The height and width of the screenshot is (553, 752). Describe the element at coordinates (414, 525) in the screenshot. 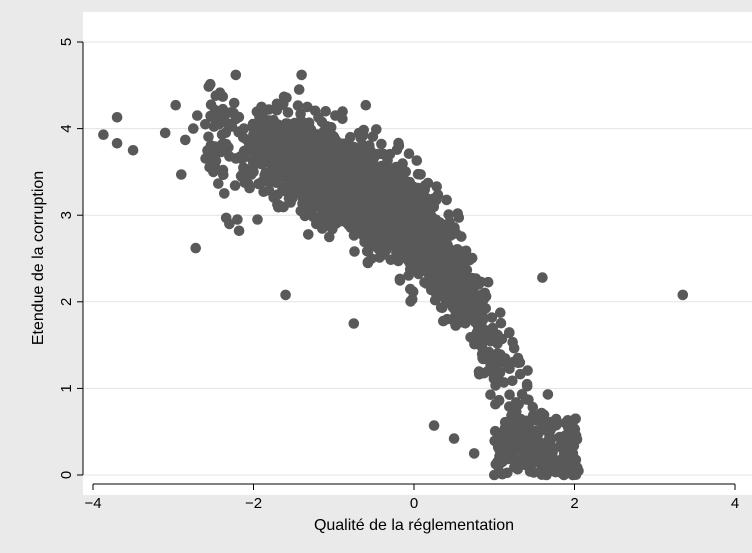

I see `x-axis-title: Qualité de la réglementation` at that location.